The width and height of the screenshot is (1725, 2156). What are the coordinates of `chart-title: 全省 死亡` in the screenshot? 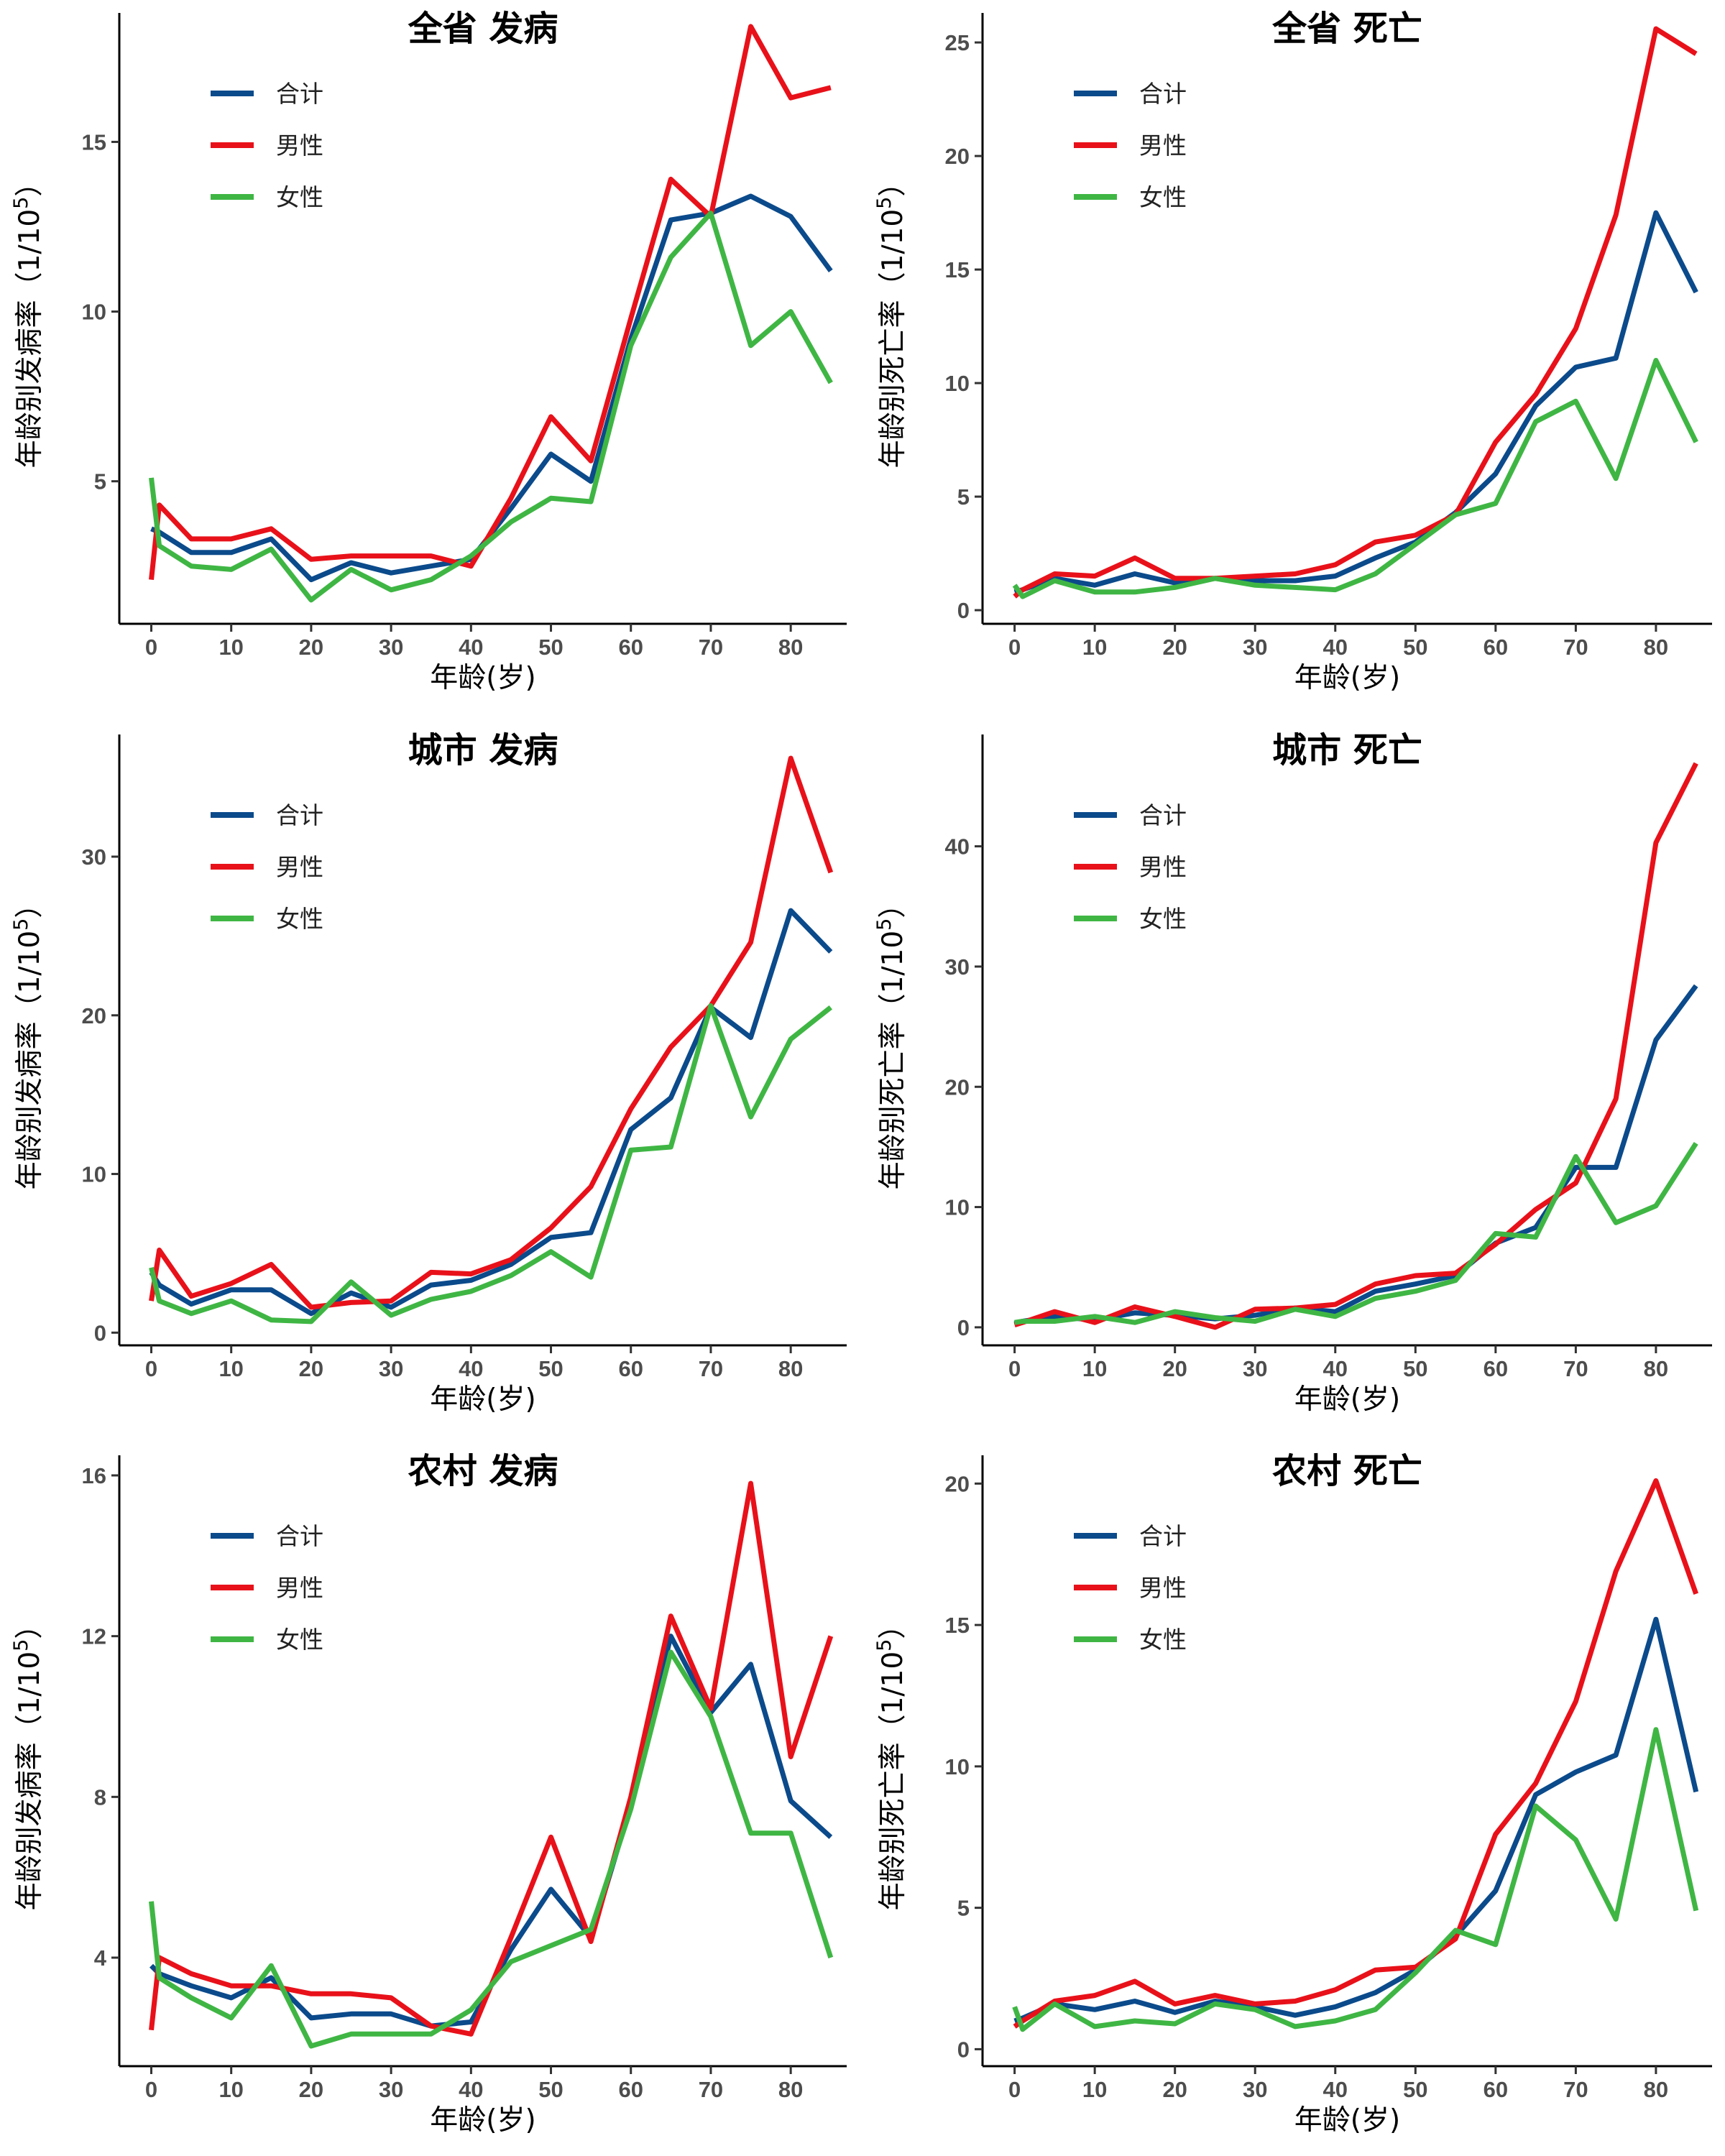 It's located at (1346, 29).